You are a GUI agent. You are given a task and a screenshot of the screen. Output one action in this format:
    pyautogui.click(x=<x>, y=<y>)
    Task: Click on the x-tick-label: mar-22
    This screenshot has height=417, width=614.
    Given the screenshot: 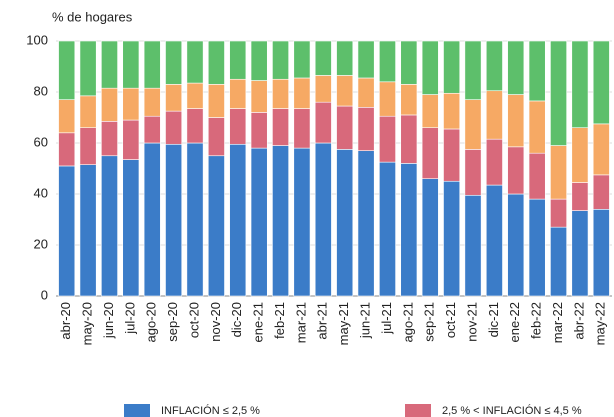 What is the action you would take?
    pyautogui.click(x=557, y=322)
    